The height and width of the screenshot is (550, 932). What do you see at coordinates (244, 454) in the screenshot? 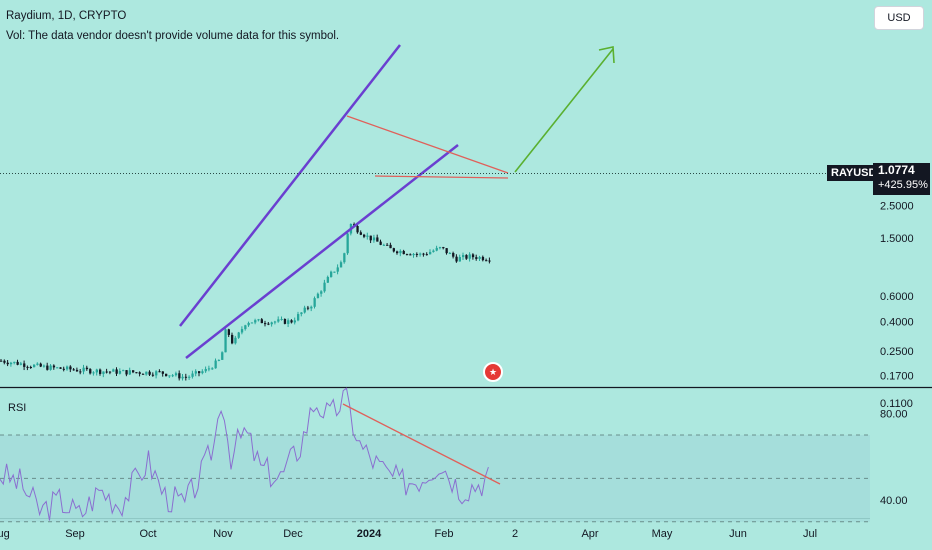
I see `rsi-series` at bounding box center [244, 454].